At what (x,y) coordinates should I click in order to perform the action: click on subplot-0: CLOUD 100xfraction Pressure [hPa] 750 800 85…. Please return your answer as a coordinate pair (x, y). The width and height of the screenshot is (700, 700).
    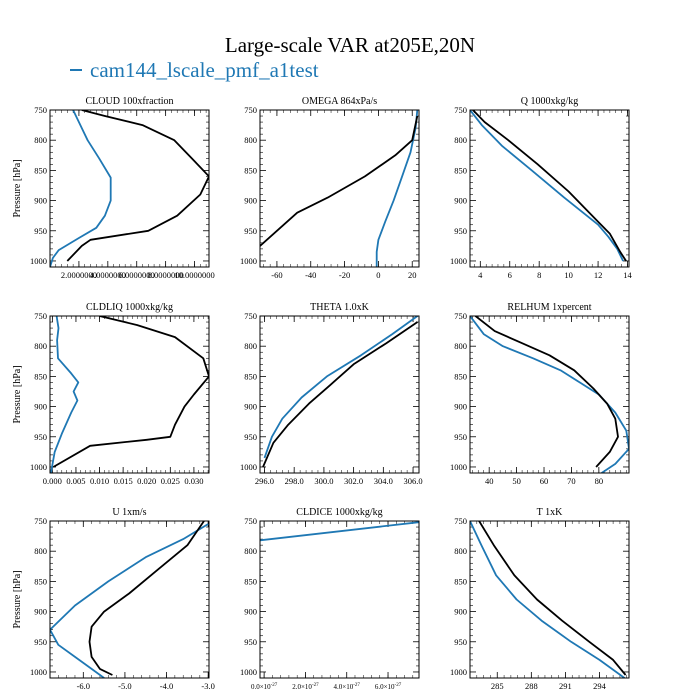
    Looking at the image, I should click on (113, 188).